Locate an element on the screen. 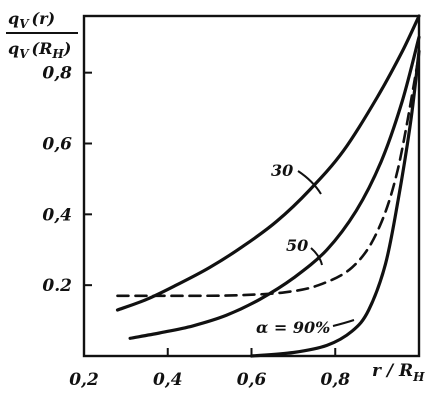  series-label-30: 30 is located at coordinates (282, 170).